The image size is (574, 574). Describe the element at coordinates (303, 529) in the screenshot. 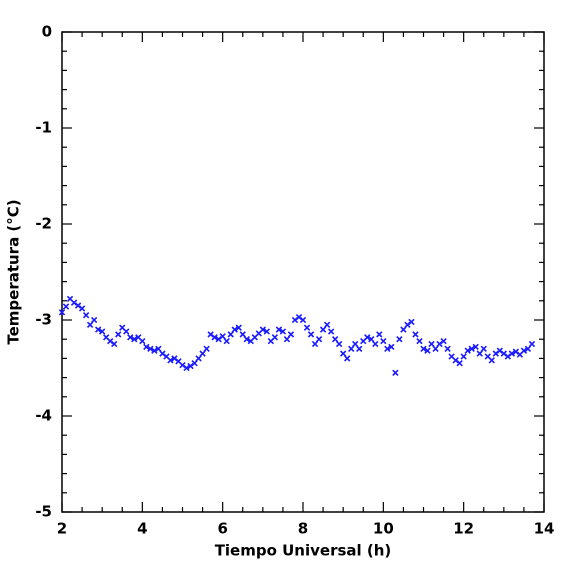

I see `x-tick-label: 8` at that location.